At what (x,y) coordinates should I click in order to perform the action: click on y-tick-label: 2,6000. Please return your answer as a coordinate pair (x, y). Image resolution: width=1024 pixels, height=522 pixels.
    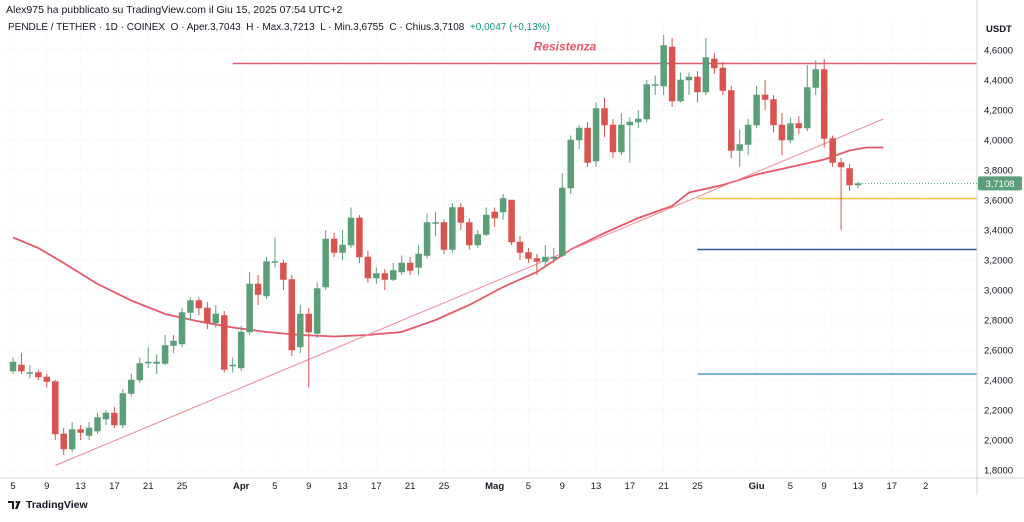
    Looking at the image, I should click on (998, 351).